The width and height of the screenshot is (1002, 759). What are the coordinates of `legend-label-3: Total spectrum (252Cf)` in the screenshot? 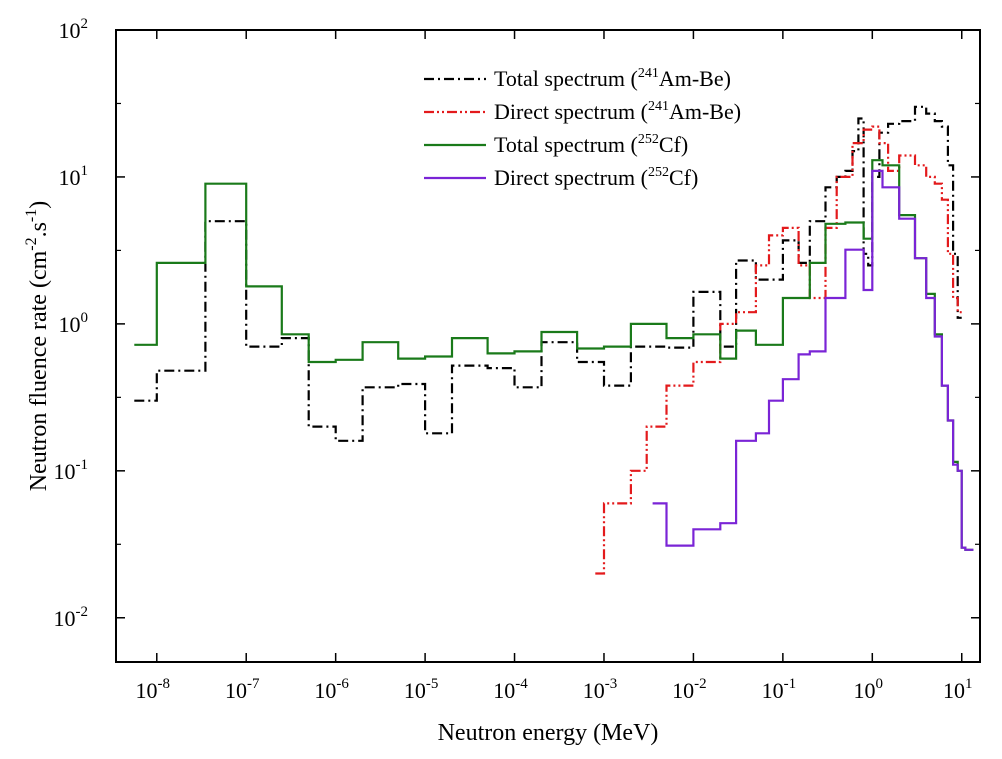 It's located at (591, 144).